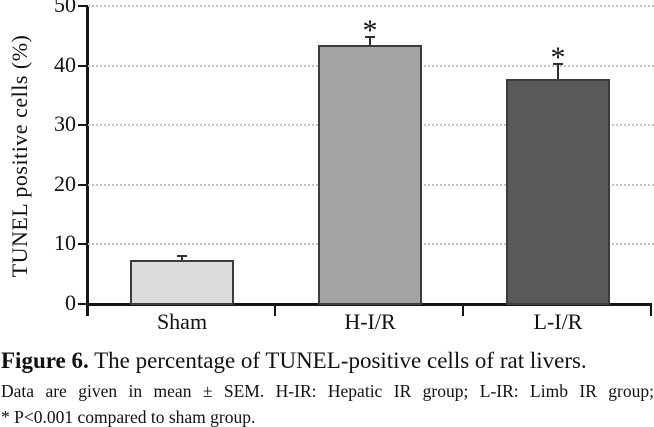 This screenshot has height=427, width=654. I want to click on x-category-label-sham: Sham, so click(182, 321).